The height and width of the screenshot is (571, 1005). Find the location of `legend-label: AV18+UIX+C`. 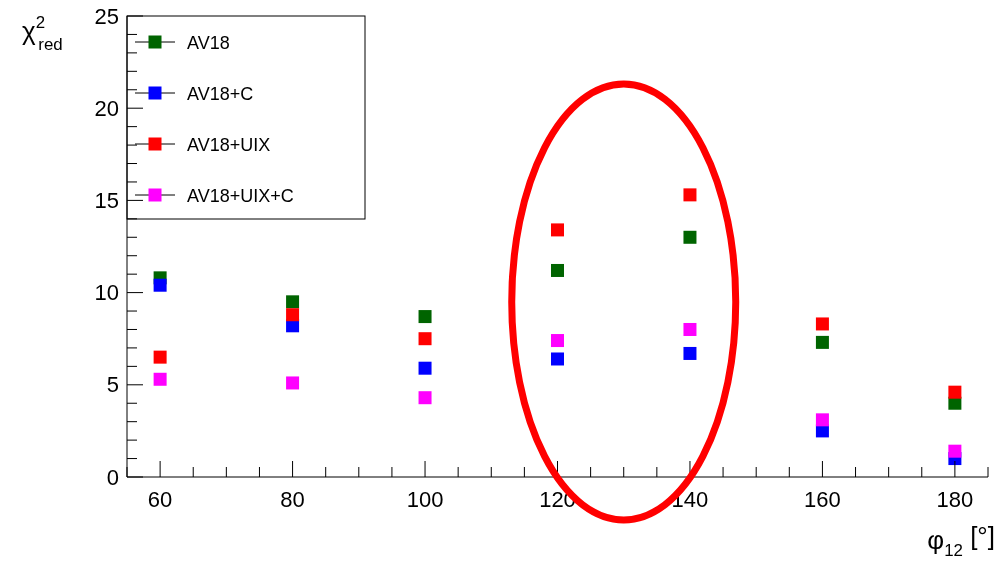

legend-label: AV18+UIX+C is located at coordinates (240, 196).